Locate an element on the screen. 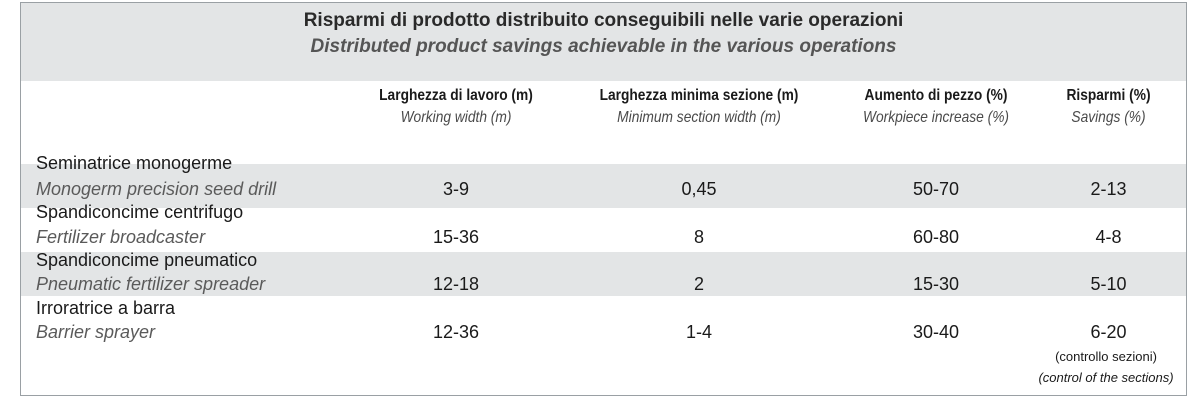 This screenshot has width=1200, height=406. row-label: Spandiconcime centrifugo is located at coordinates (140, 212).